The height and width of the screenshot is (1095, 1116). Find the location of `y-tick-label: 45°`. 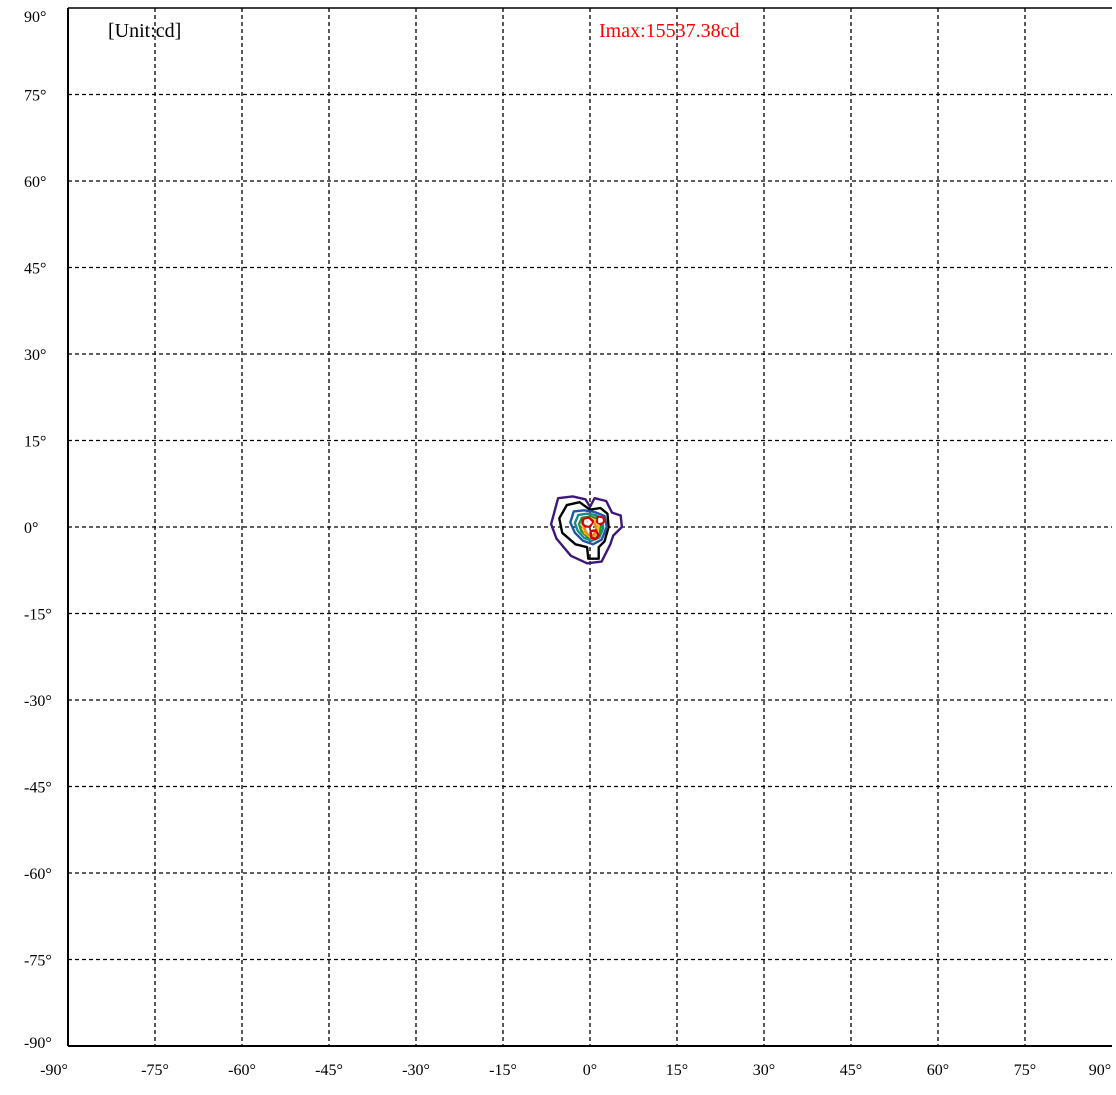

y-tick-label: 45° is located at coordinates (35, 269).